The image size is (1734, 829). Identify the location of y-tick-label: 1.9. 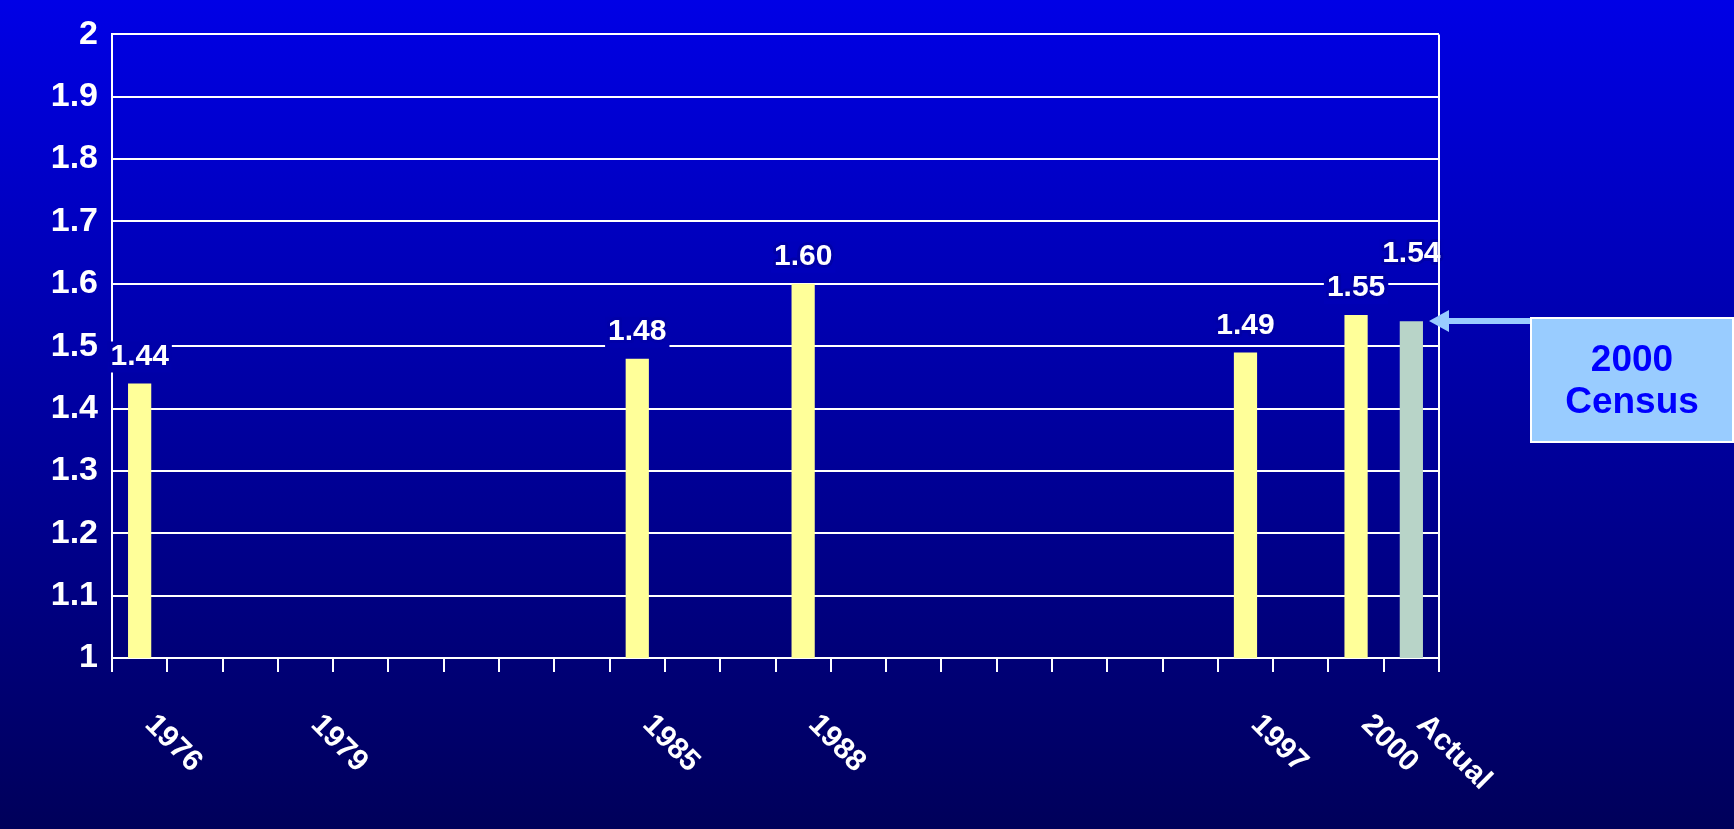
(74, 94).